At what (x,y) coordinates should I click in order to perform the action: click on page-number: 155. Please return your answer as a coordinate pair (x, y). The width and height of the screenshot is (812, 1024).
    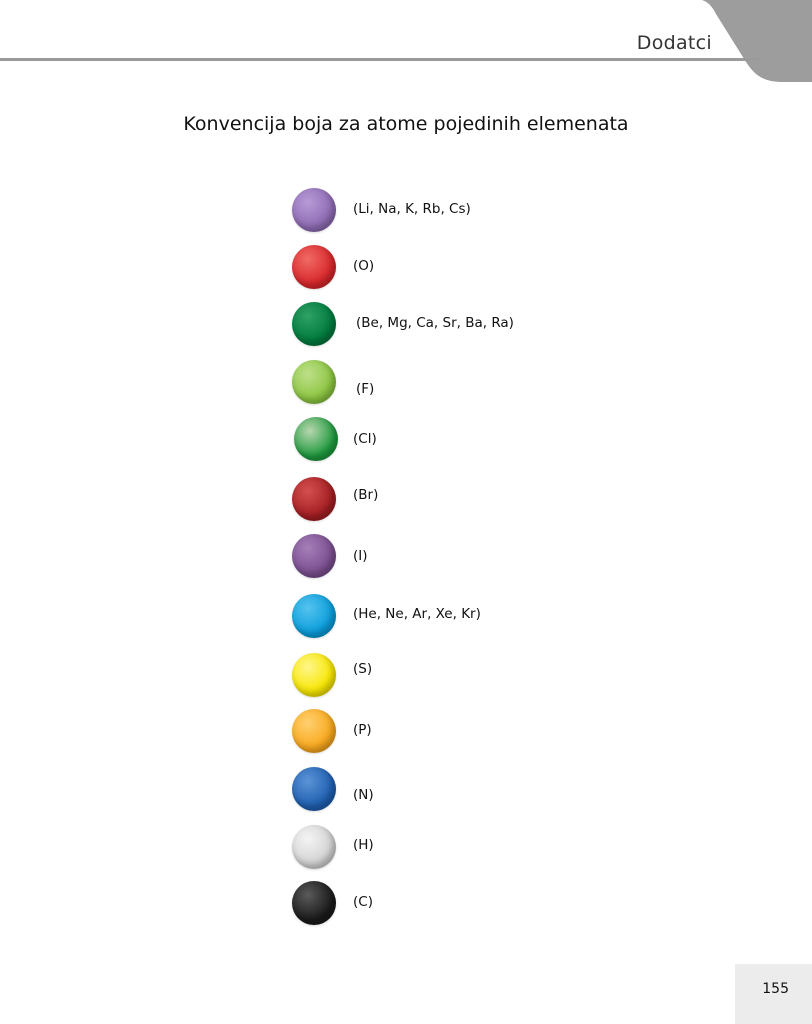
    Looking at the image, I should click on (775, 989).